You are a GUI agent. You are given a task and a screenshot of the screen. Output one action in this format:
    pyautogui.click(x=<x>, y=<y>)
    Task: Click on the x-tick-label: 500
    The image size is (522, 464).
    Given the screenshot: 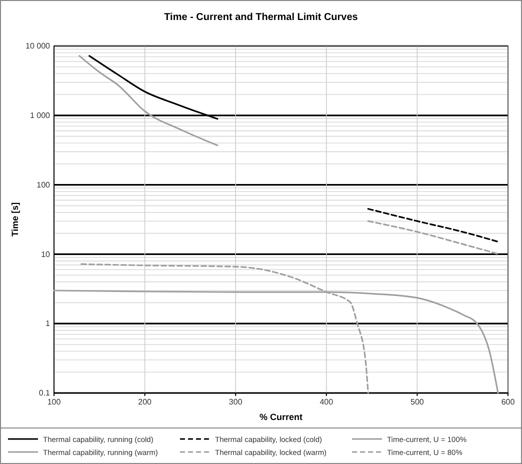 What is the action you would take?
    pyautogui.click(x=417, y=402)
    